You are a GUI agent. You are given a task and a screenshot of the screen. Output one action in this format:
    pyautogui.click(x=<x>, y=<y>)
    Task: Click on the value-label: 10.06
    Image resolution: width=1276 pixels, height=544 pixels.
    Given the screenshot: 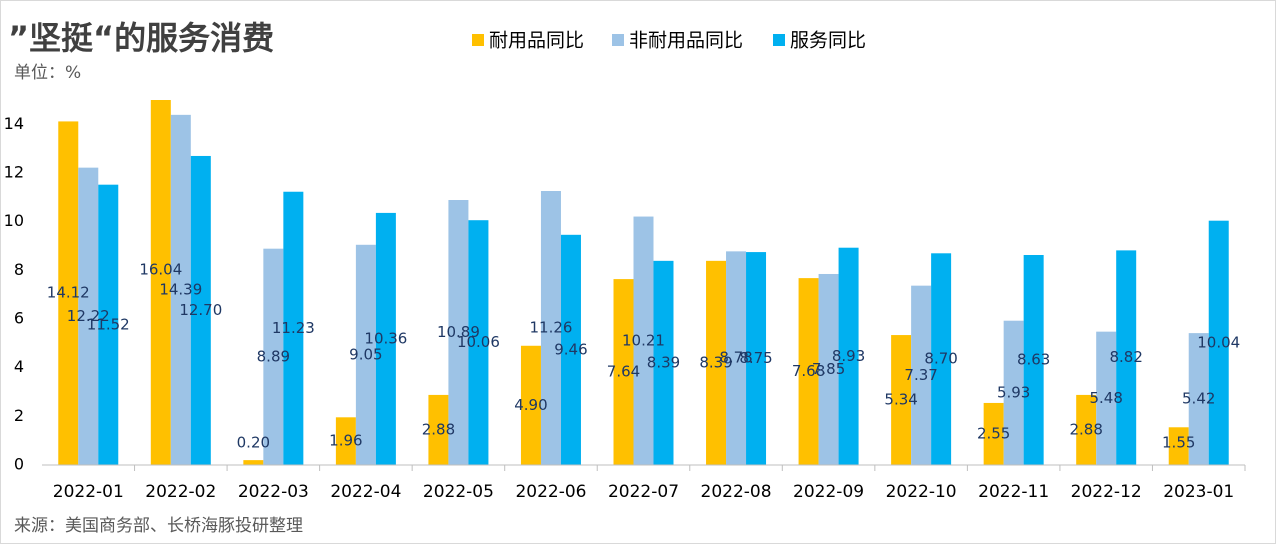 What is the action you would take?
    pyautogui.click(x=478, y=342)
    